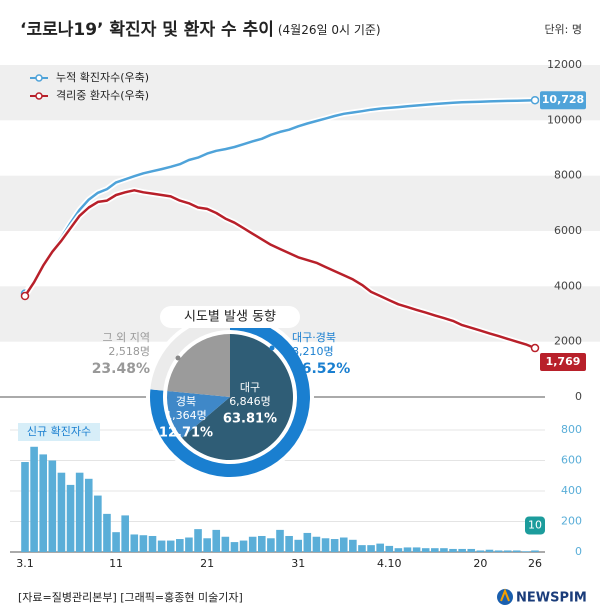 This screenshot has width=600, height=611. What do you see at coordinates (389, 563) in the screenshot?
I see `x-tick-label: 4.10` at bounding box center [389, 563].